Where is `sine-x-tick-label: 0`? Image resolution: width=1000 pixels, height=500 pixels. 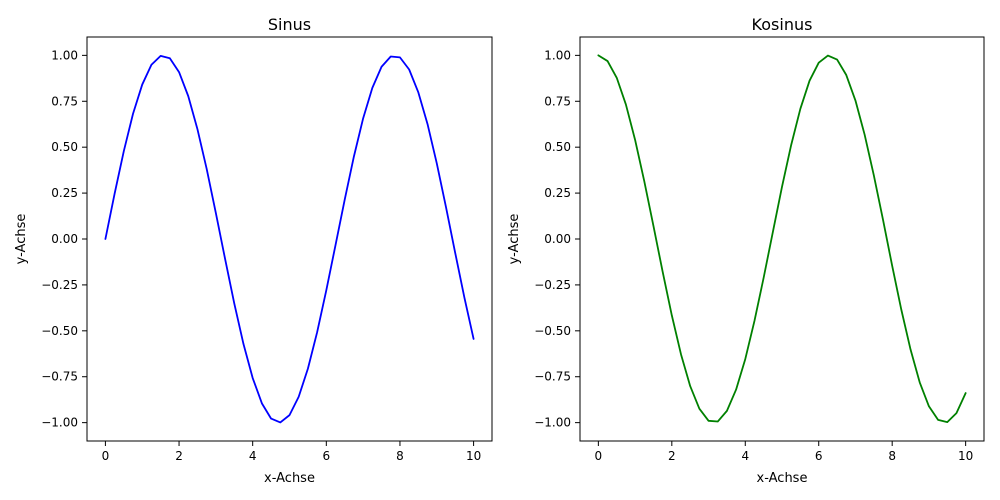 sine-x-tick-label: 0 is located at coordinates (106, 456).